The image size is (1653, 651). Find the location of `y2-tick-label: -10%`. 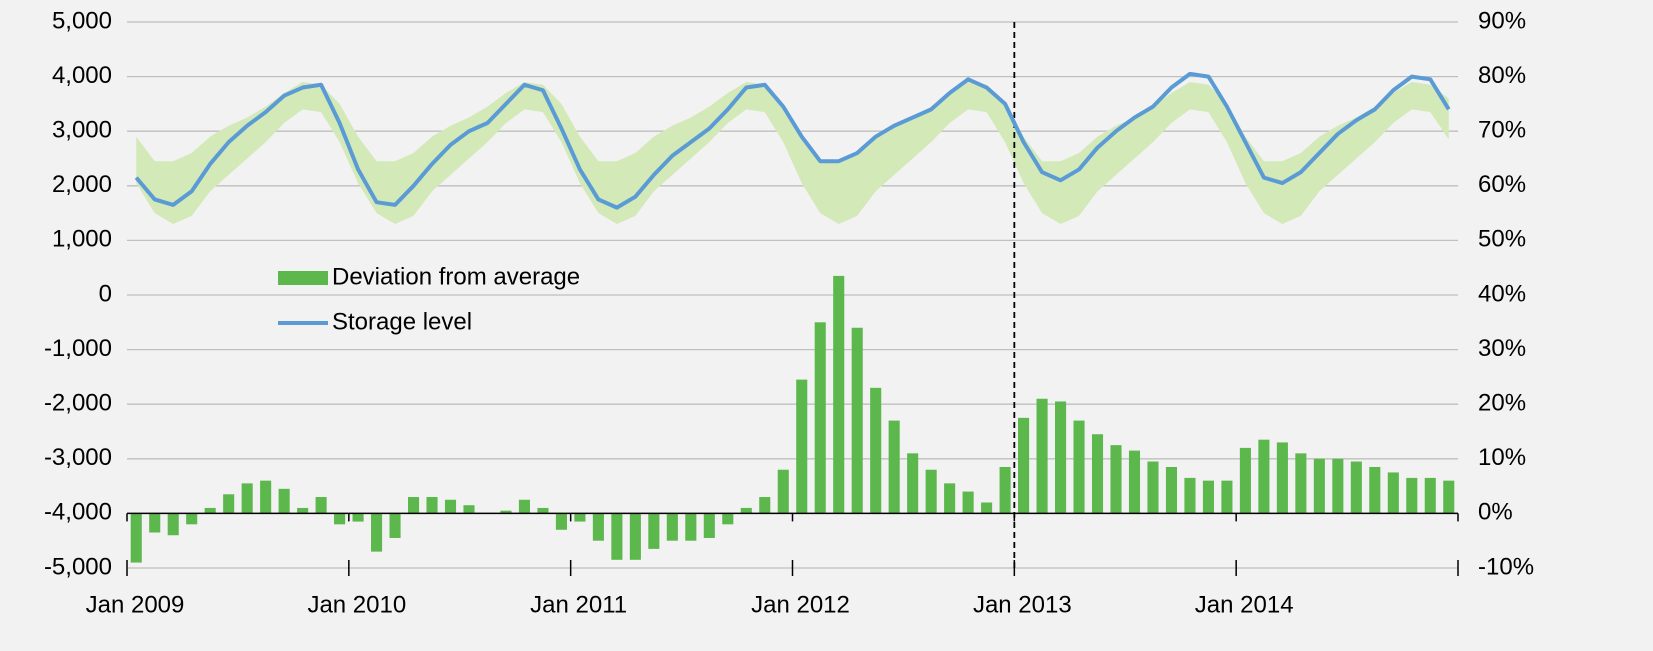

y2-tick-label: -10% is located at coordinates (1506, 566).